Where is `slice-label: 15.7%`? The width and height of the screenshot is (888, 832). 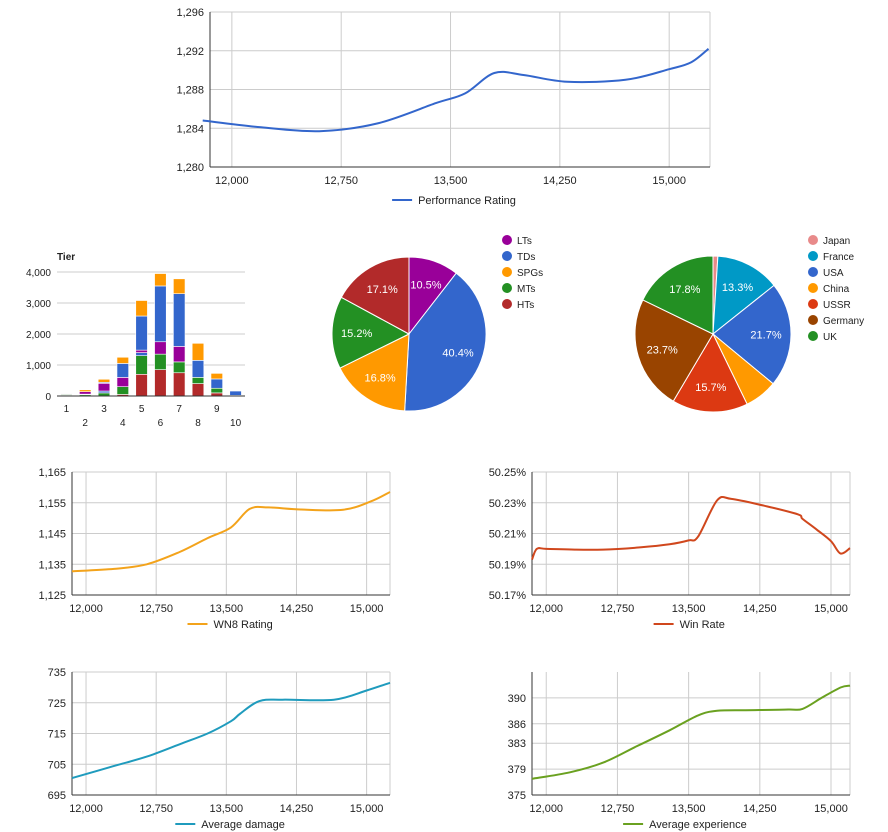
slice-label: 15.7% is located at coordinates (710, 388).